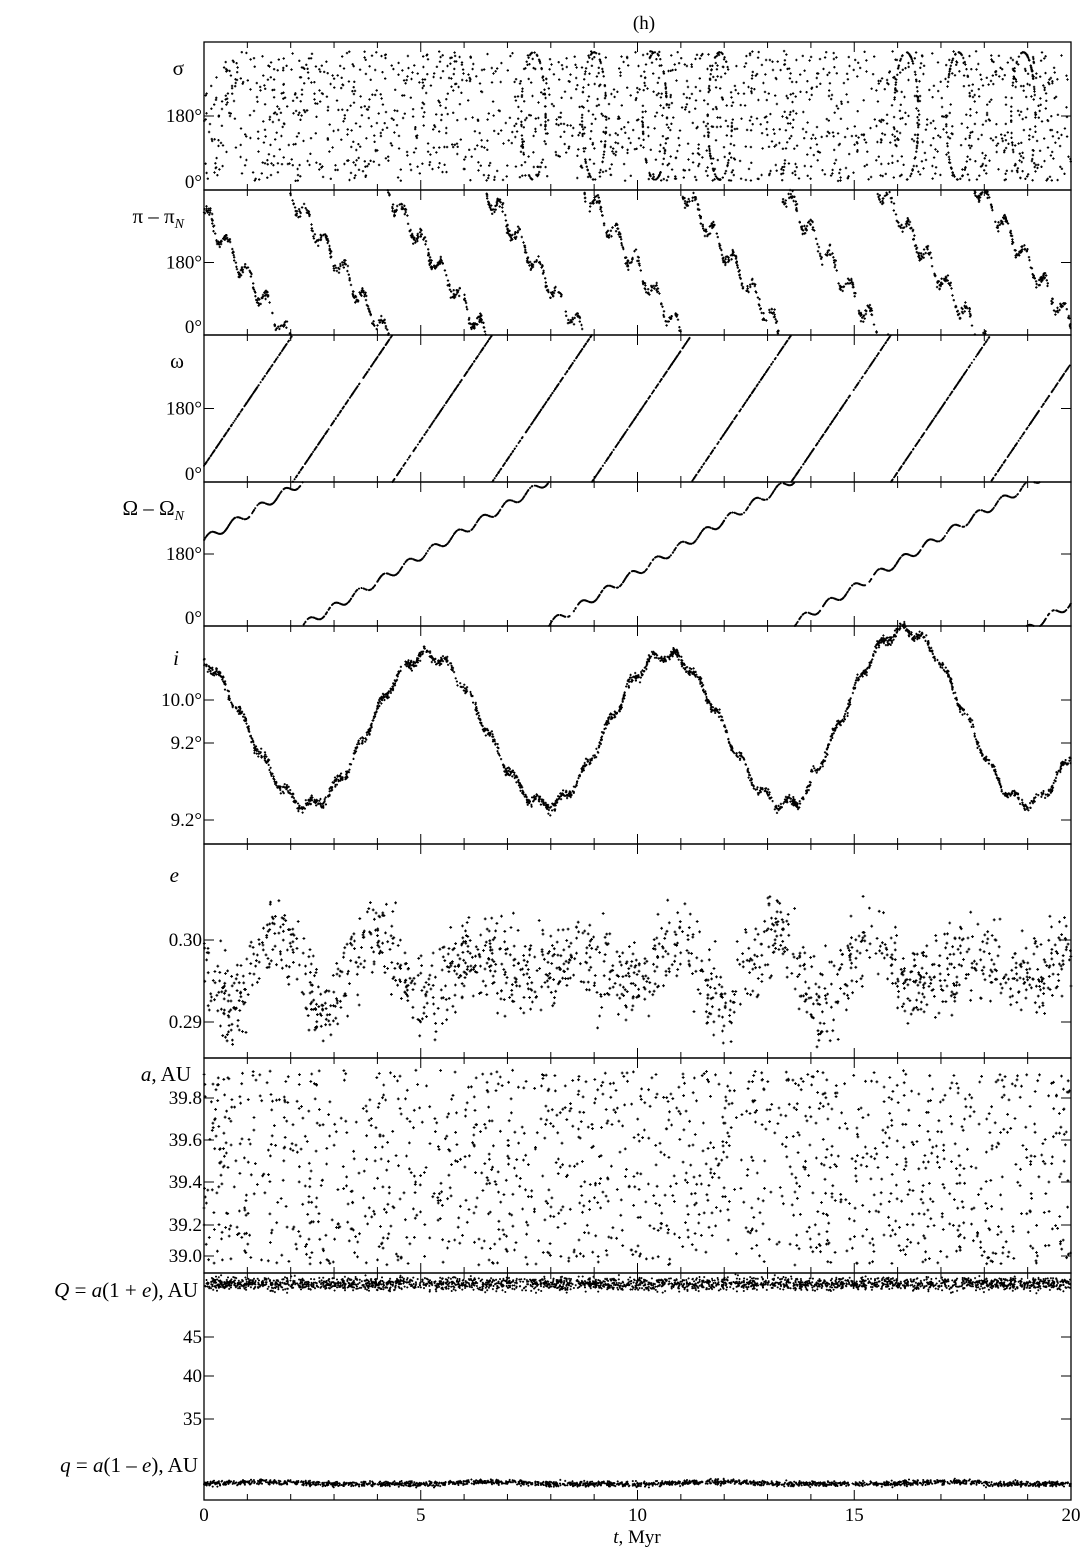 The width and height of the screenshot is (1087, 1547). Describe the element at coordinates (644, 23) in the screenshot. I see `panel-tag: (h)` at that location.